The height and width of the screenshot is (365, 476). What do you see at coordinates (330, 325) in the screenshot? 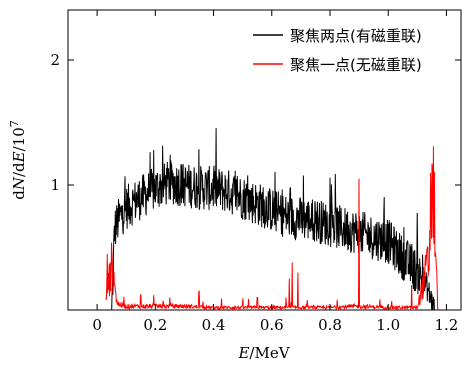
I see `x-tick-label: 0.8` at bounding box center [330, 325].